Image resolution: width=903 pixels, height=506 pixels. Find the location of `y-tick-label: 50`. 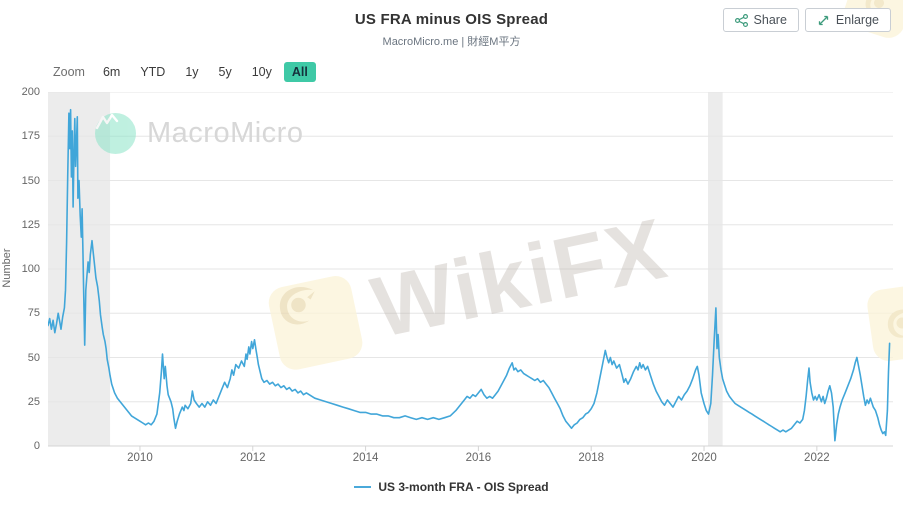

y-tick-label: 50 is located at coordinates (33, 357).